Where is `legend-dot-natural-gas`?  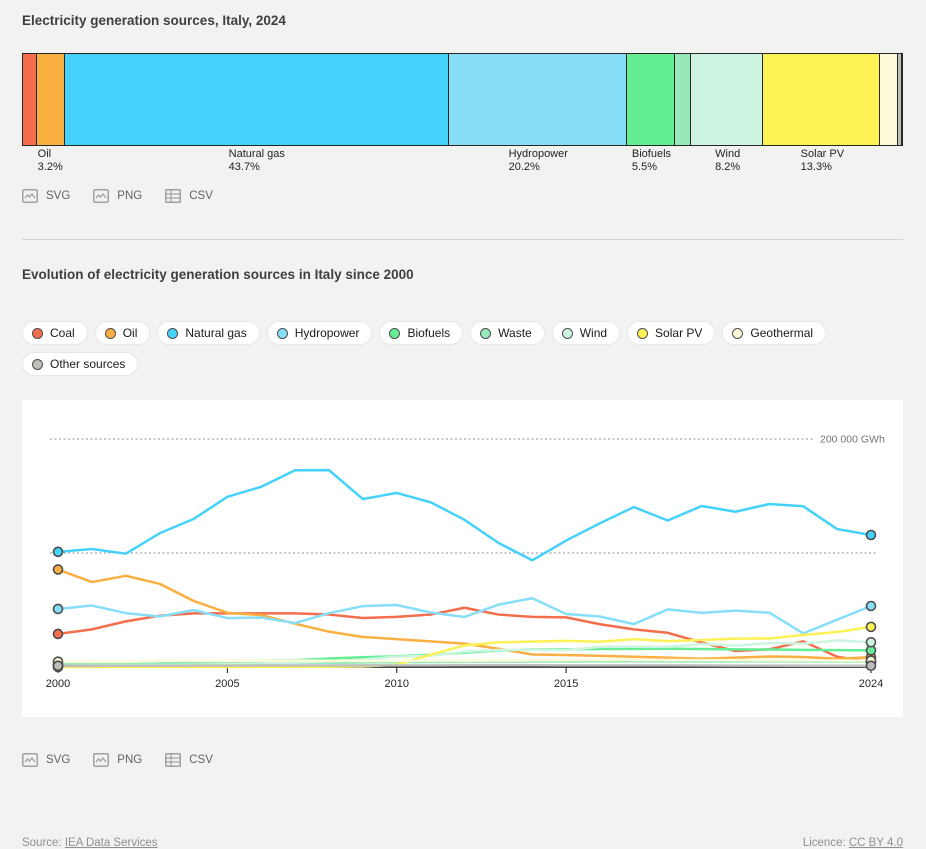 legend-dot-natural-gas is located at coordinates (173, 333).